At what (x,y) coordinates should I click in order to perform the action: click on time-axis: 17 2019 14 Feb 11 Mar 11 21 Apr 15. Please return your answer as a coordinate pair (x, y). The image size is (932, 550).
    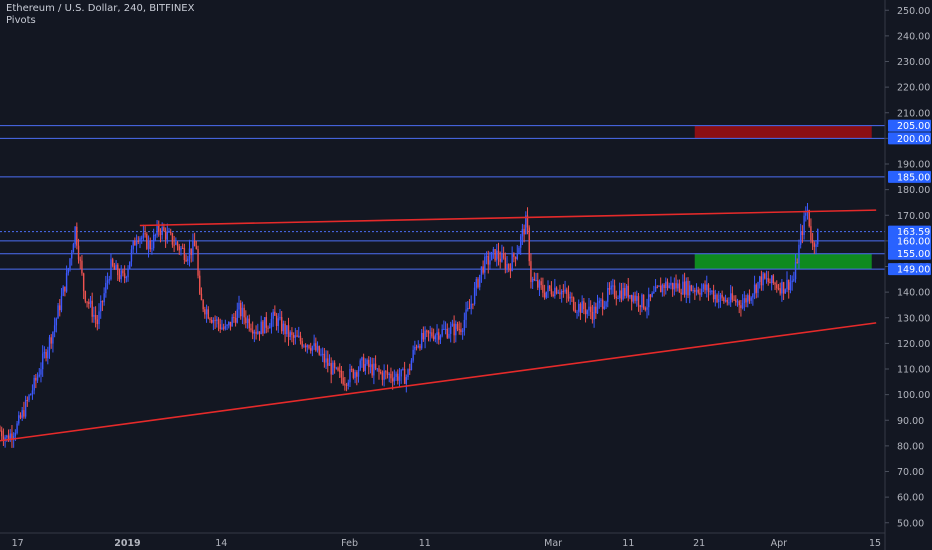
    Looking at the image, I should click on (442, 540).